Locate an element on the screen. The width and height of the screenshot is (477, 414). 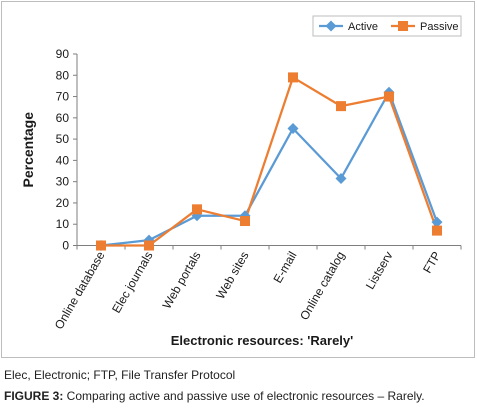
y-tick-label: 0 is located at coordinates (65, 246).